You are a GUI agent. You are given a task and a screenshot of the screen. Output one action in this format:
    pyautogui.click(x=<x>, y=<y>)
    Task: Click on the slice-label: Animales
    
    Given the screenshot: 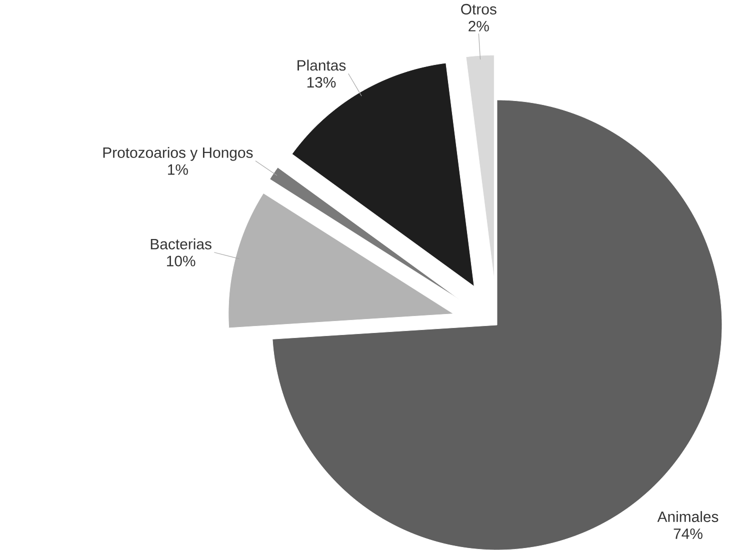 What is the action you would take?
    pyautogui.click(x=687, y=516)
    